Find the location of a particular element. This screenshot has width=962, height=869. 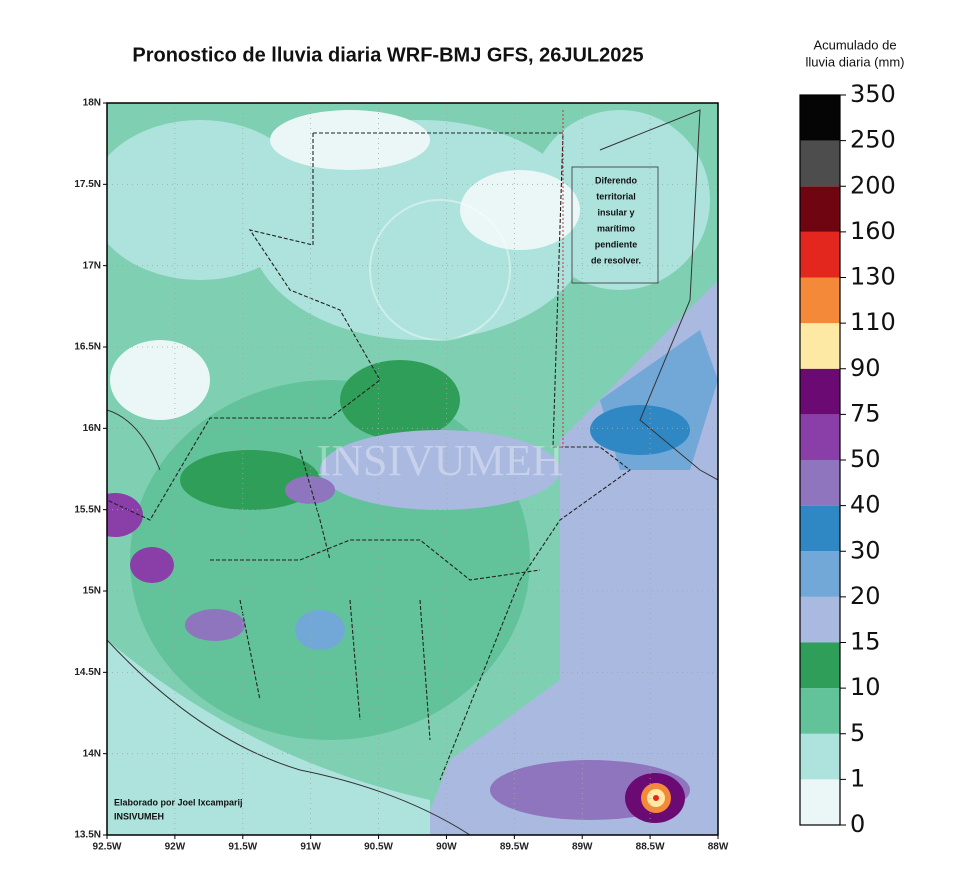

y-tick-label: 13.5N is located at coordinates (87, 835).